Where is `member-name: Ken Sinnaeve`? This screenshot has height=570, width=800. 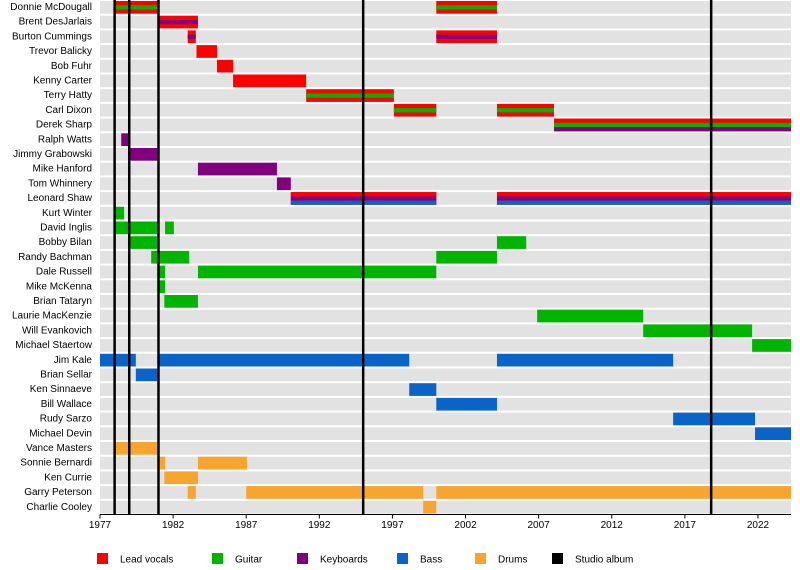 member-name: Ken Sinnaeve is located at coordinates (61, 389).